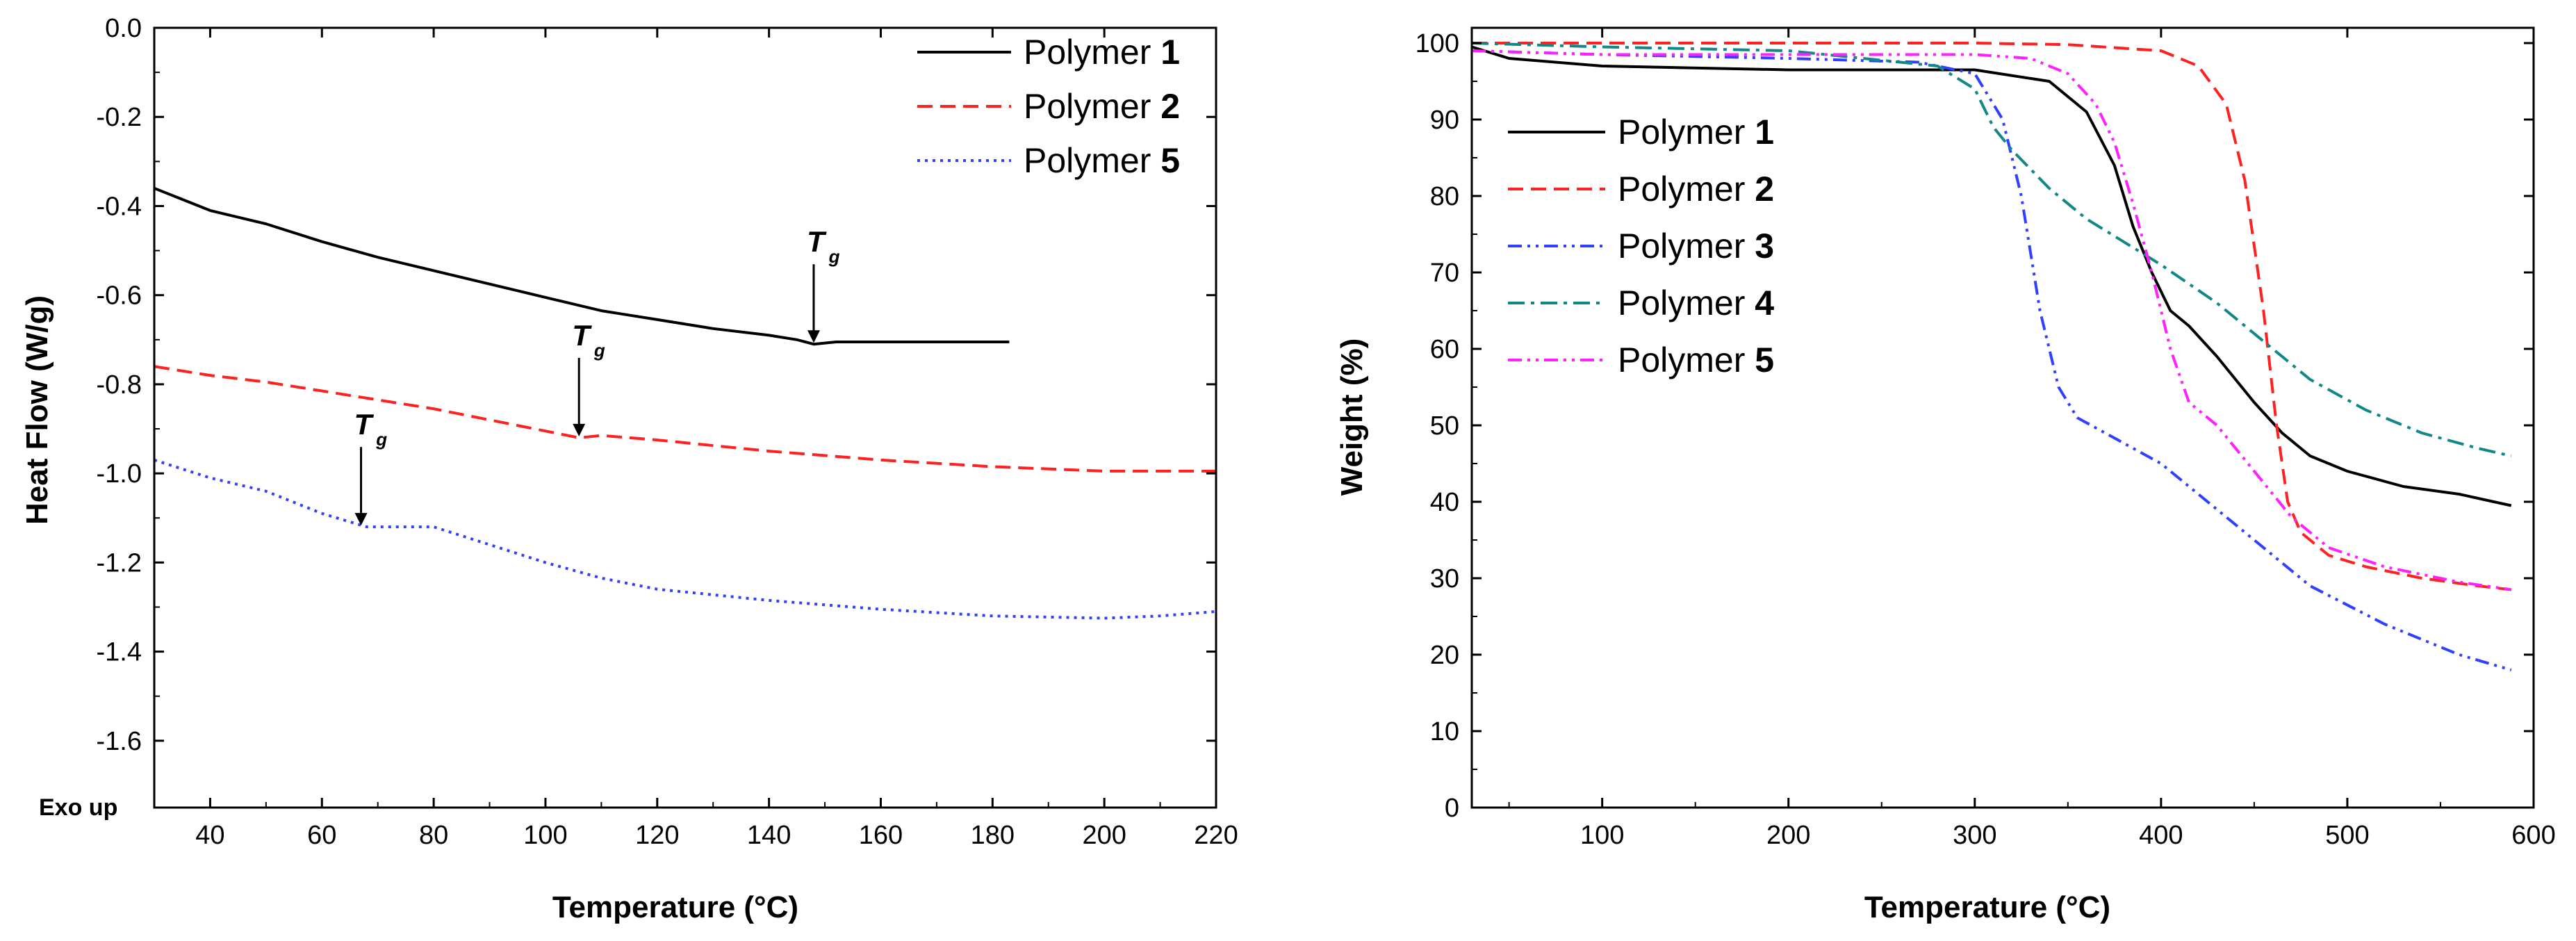  I want to click on y-tick-label: -1.4, so click(119, 652).